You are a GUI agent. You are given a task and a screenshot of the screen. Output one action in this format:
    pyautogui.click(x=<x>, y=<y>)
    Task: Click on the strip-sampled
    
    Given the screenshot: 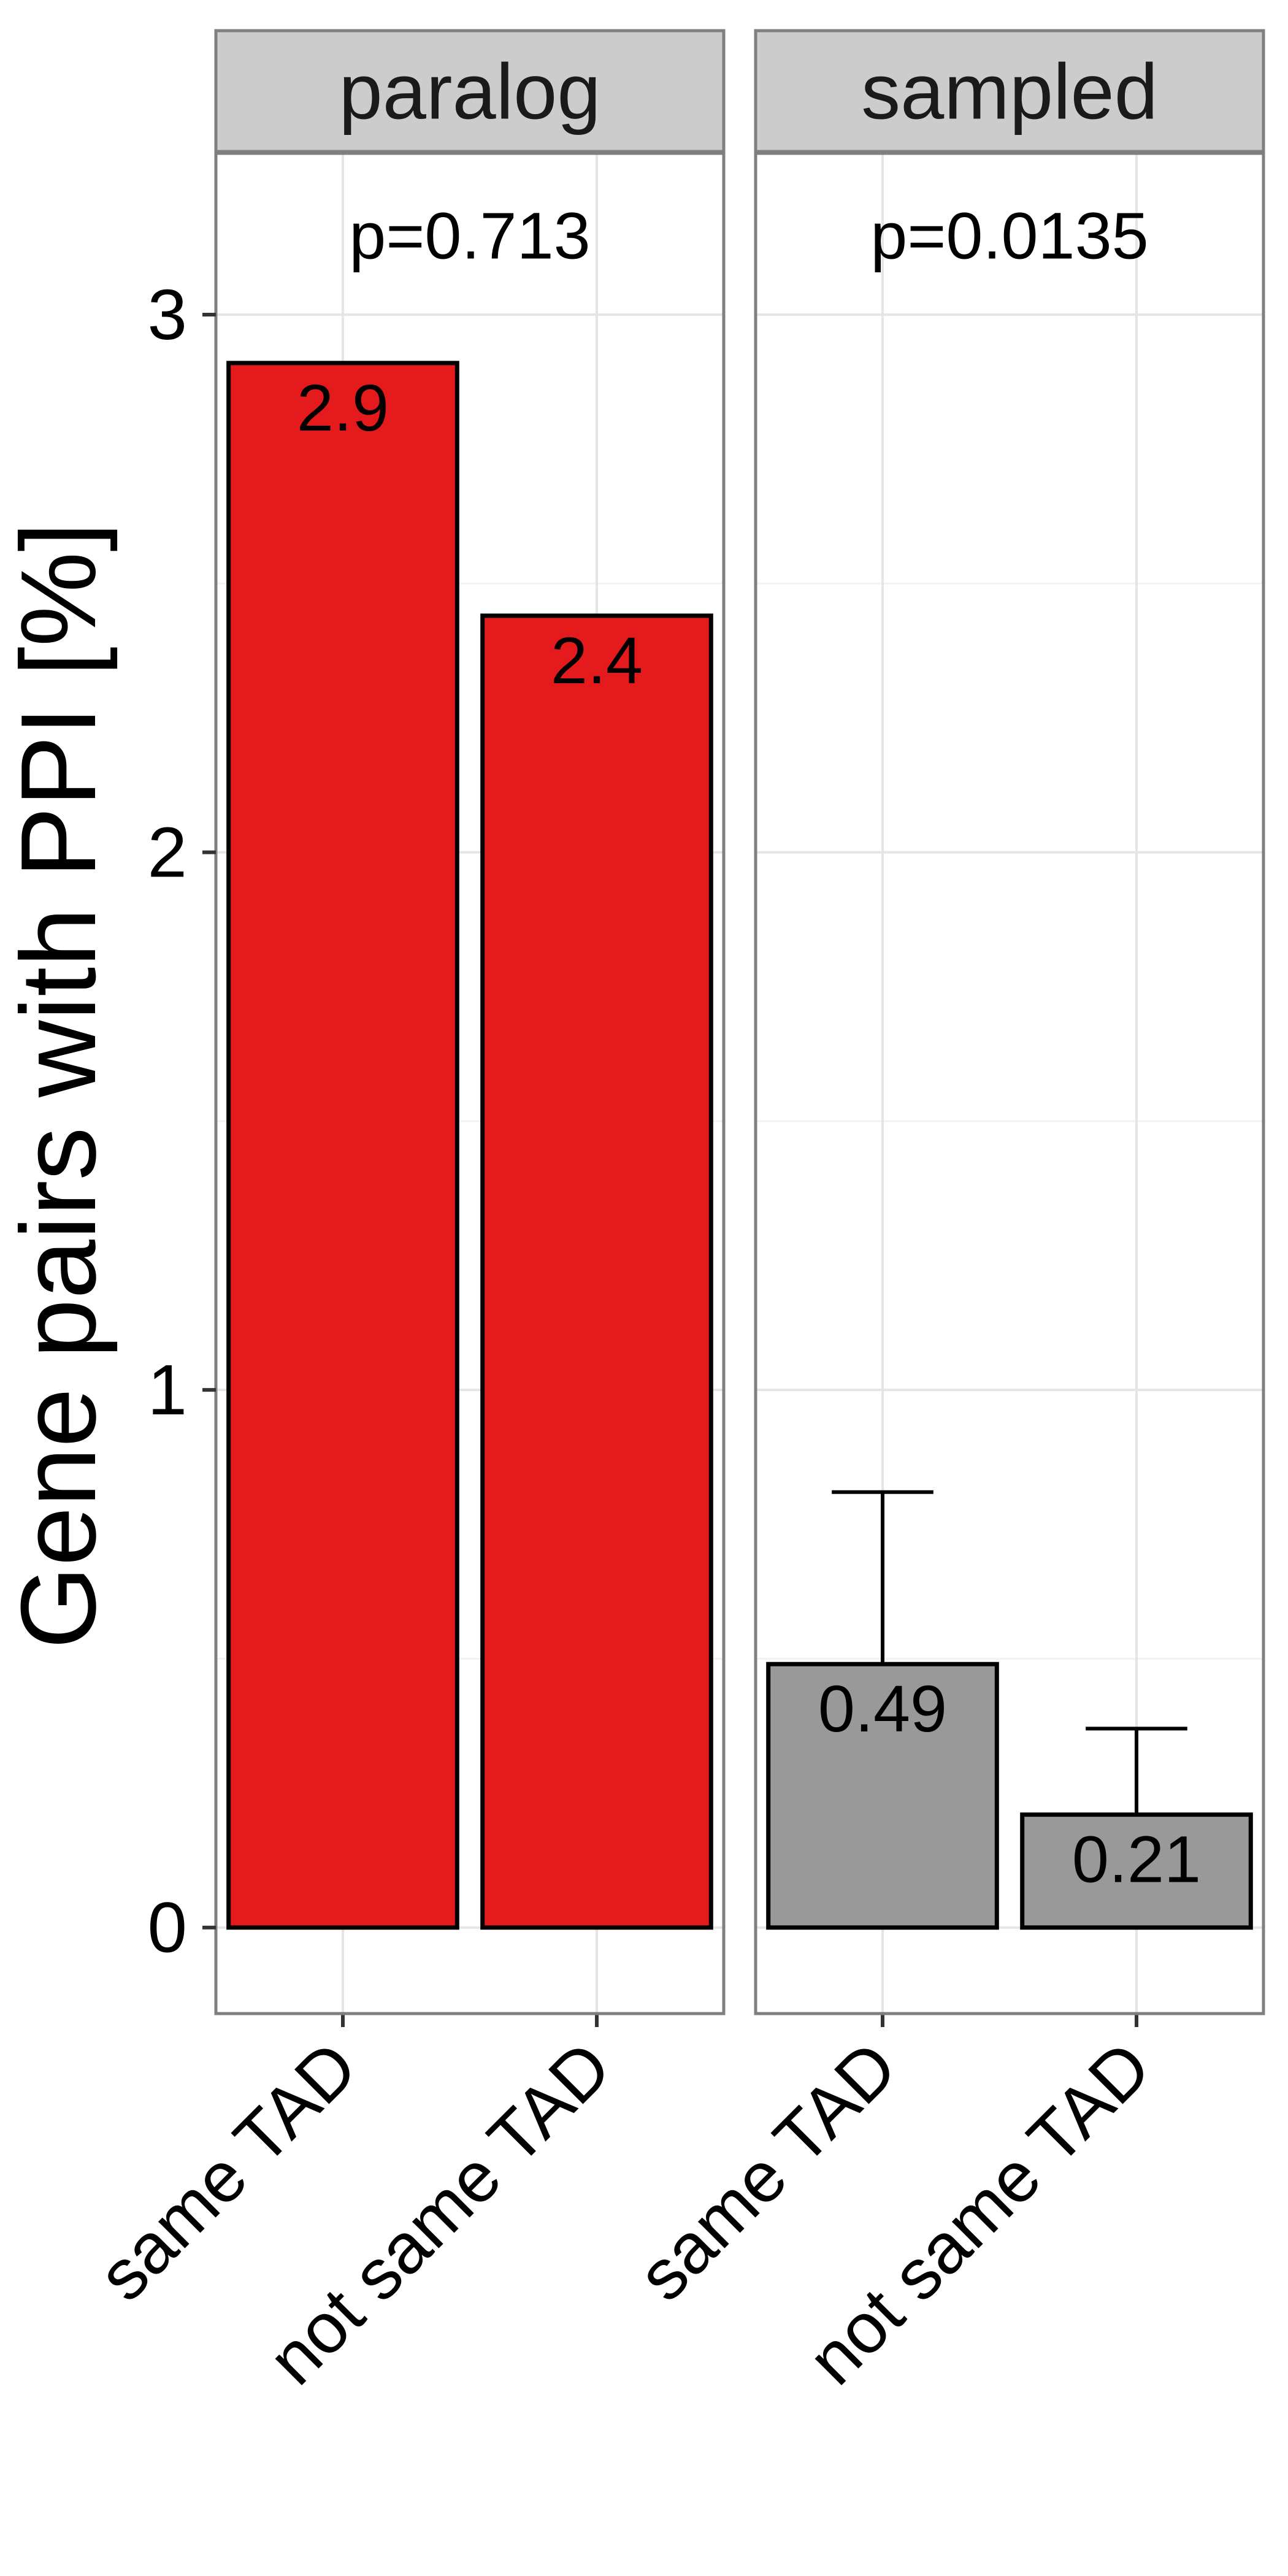 What is the action you would take?
    pyautogui.click(x=1009, y=91)
    